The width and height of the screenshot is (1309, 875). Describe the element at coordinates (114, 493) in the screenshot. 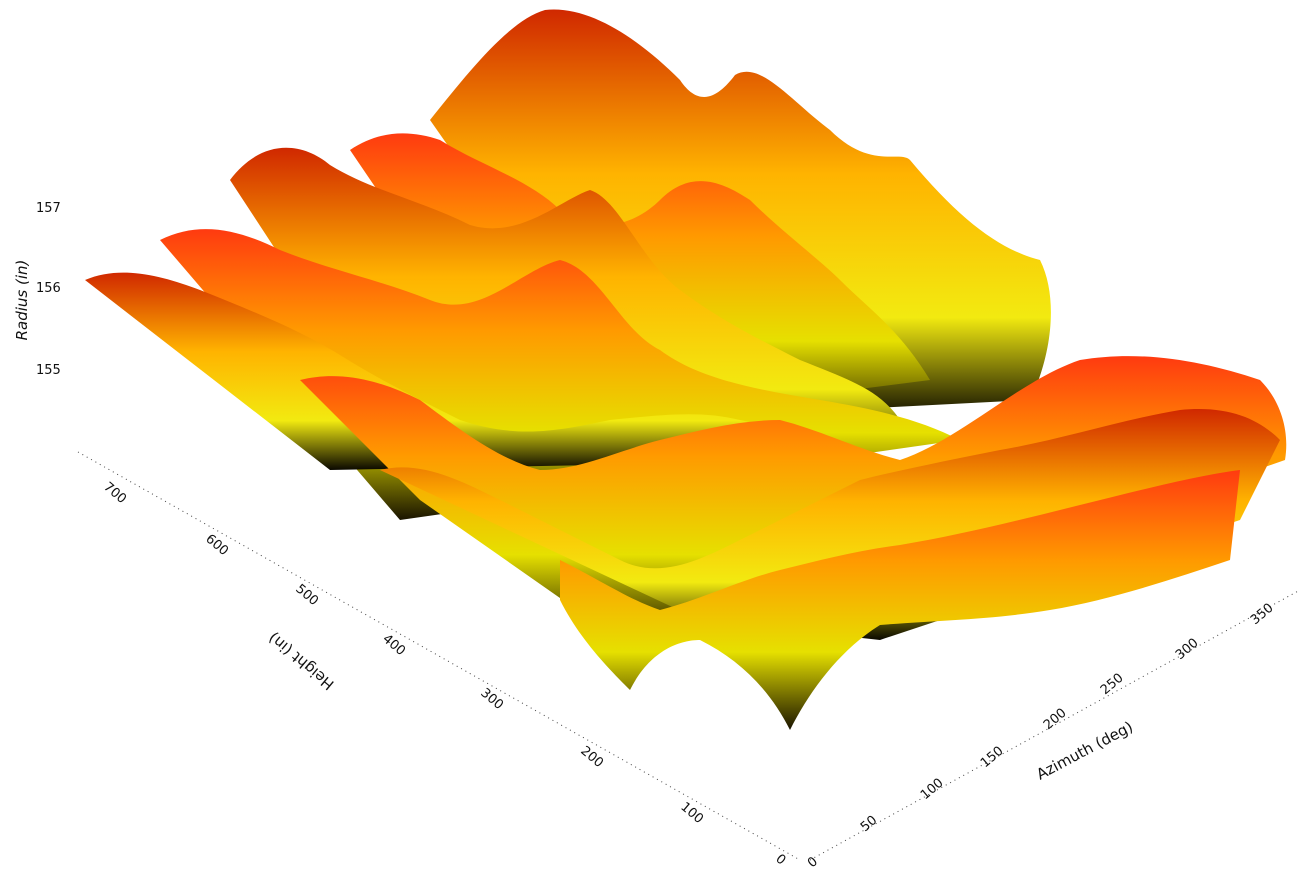

I see `y-tick-label: 700` at that location.